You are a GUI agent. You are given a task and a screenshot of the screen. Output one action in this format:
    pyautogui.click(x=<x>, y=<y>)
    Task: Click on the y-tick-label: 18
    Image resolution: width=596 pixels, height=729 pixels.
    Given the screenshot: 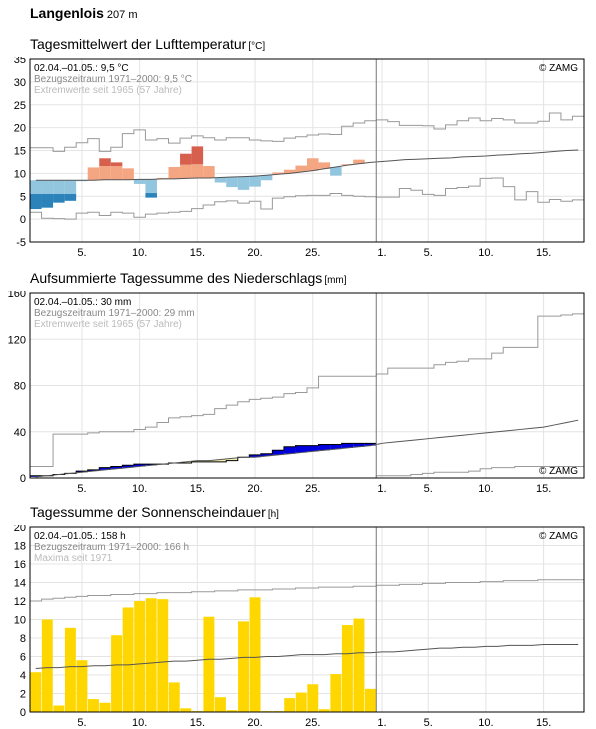 What is the action you would take?
    pyautogui.click(x=20, y=547)
    